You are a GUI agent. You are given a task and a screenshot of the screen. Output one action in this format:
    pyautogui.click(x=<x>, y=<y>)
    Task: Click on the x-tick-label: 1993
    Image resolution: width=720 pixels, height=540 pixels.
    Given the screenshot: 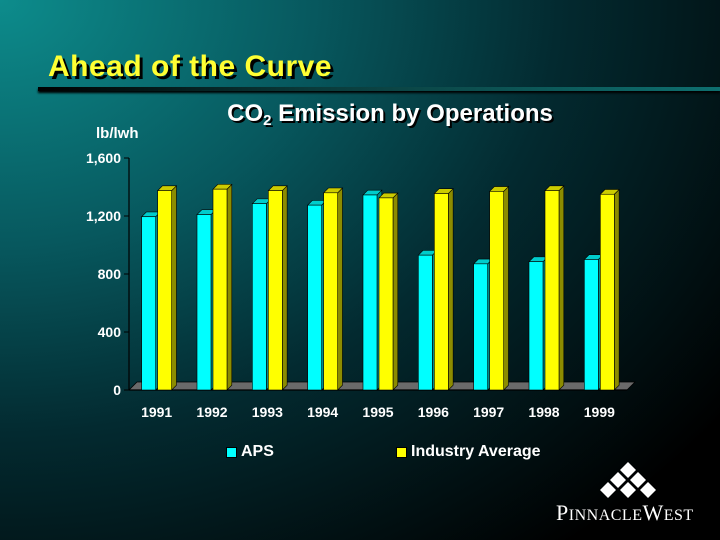 What is the action you would take?
    pyautogui.click(x=267, y=412)
    